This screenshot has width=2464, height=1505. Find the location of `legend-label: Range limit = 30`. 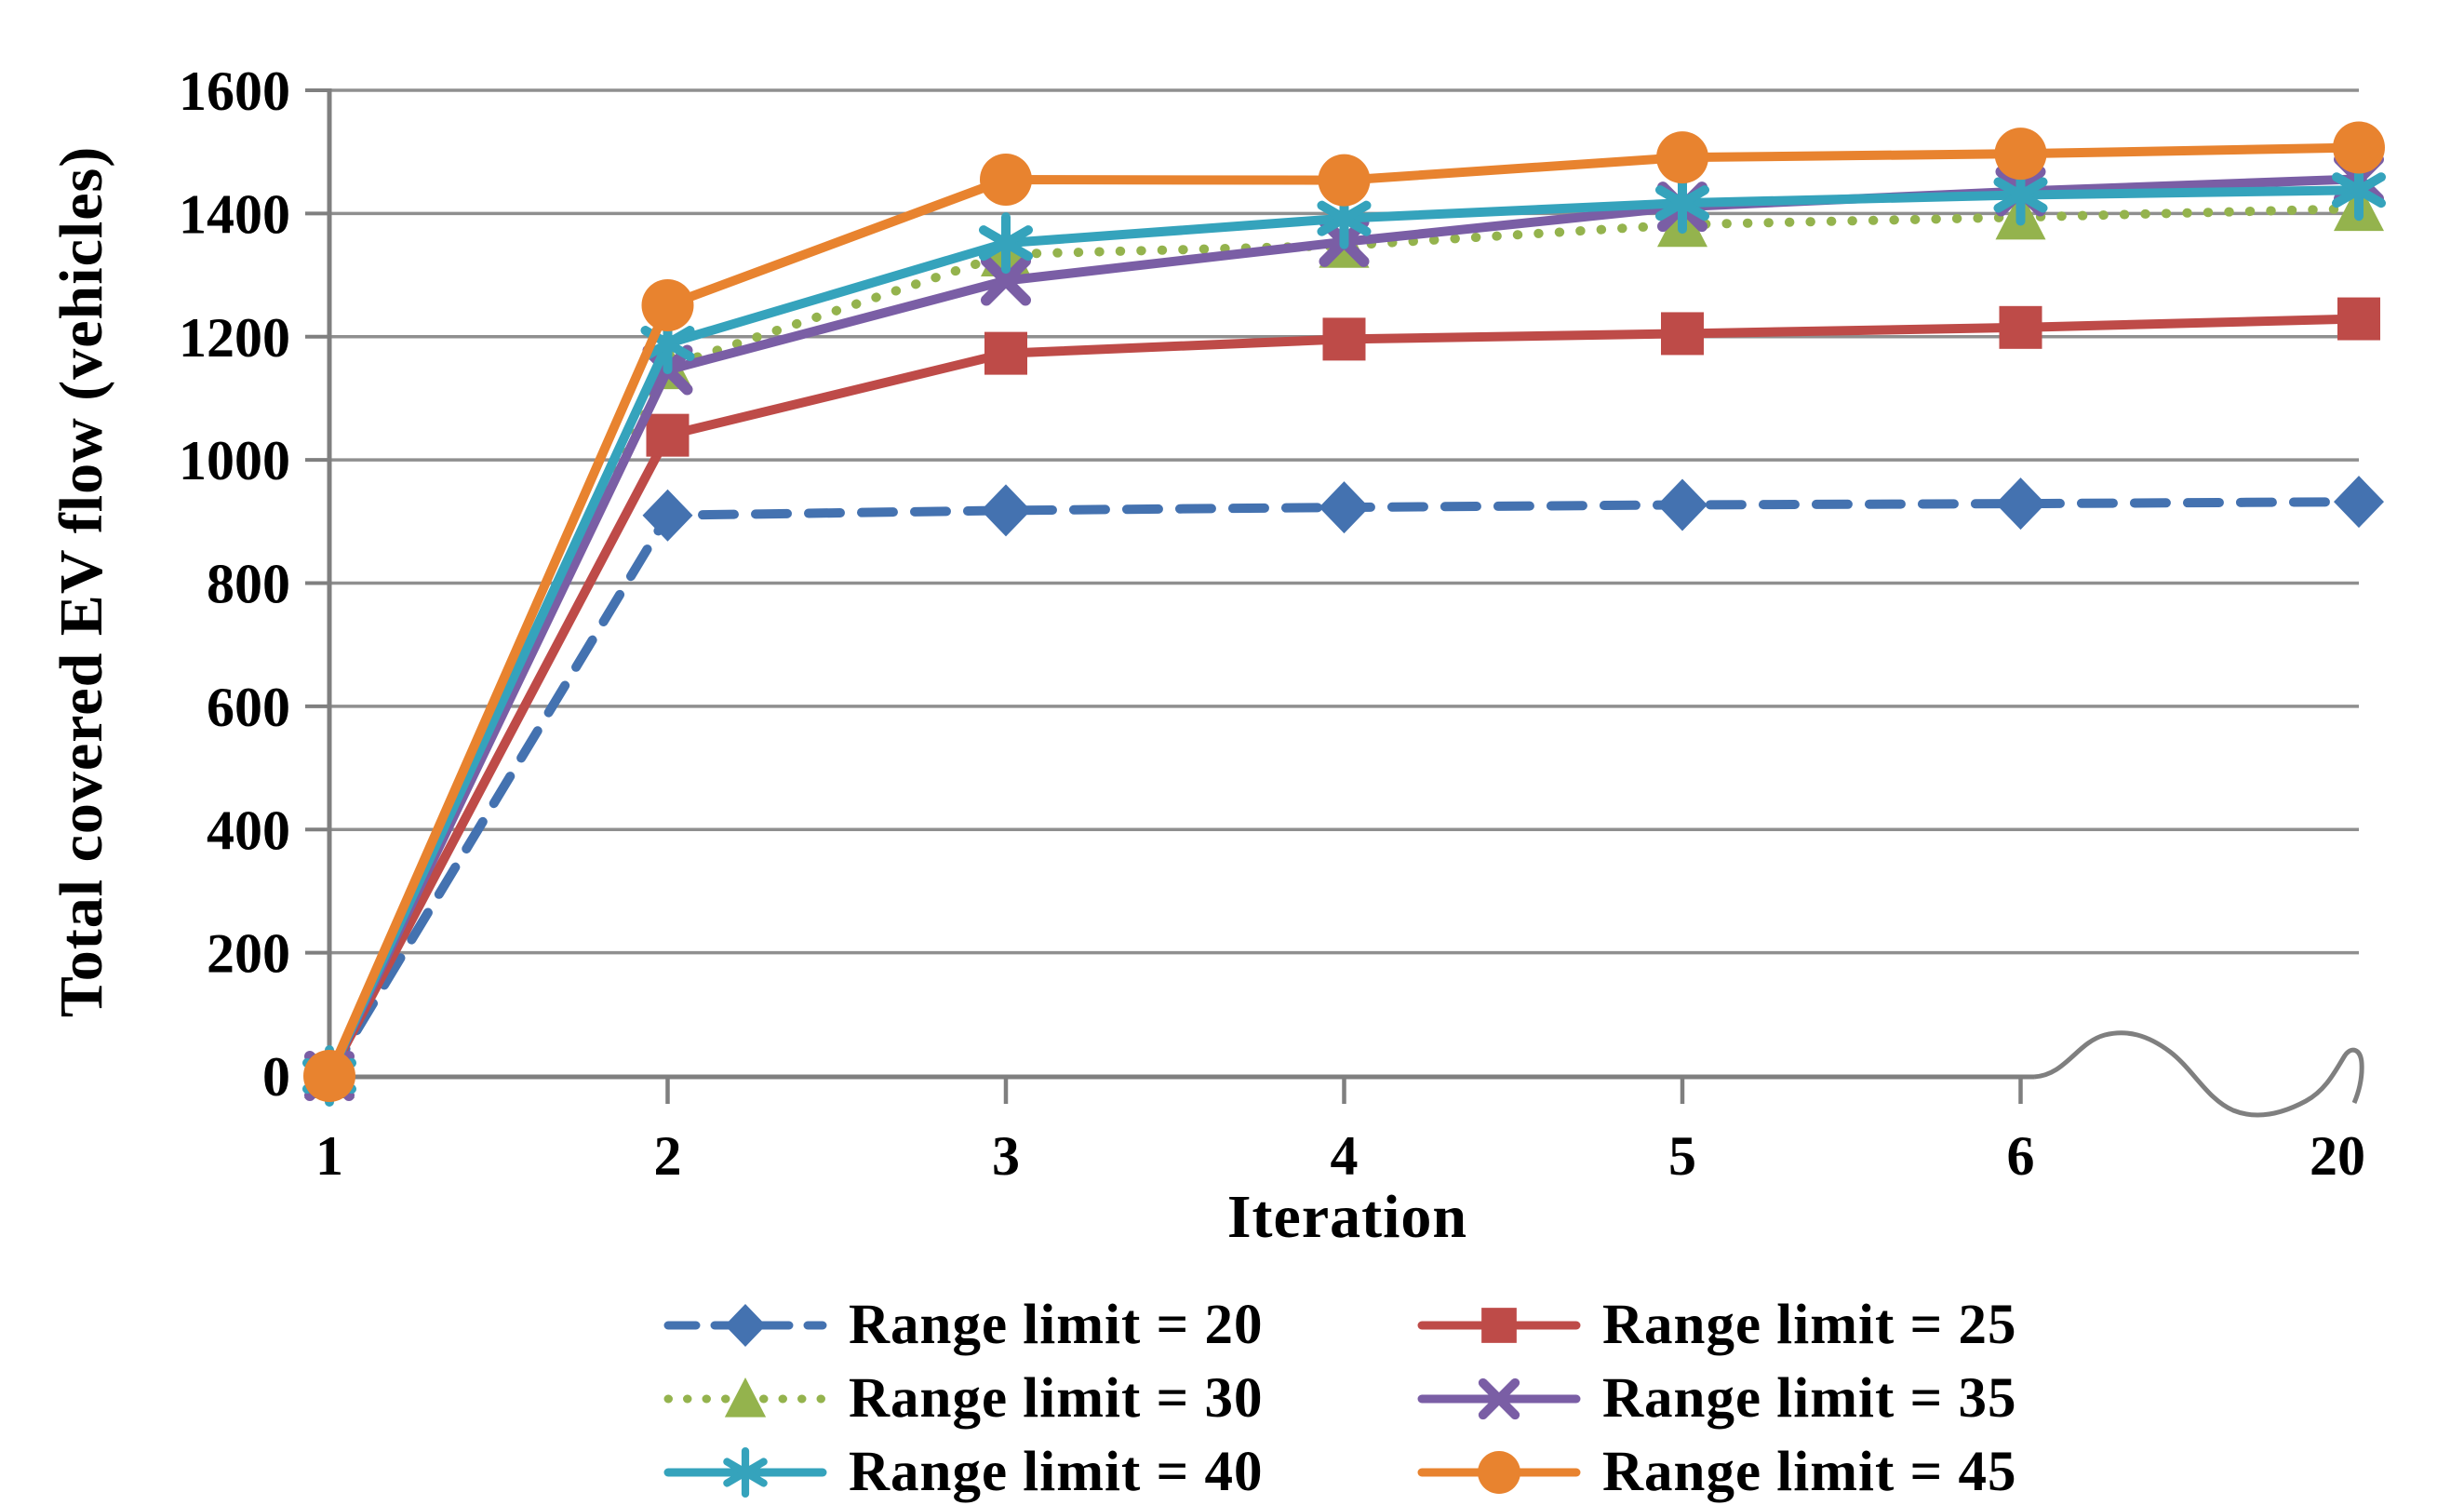

legend-label: Range limit = 30 is located at coordinates (1056, 1398).